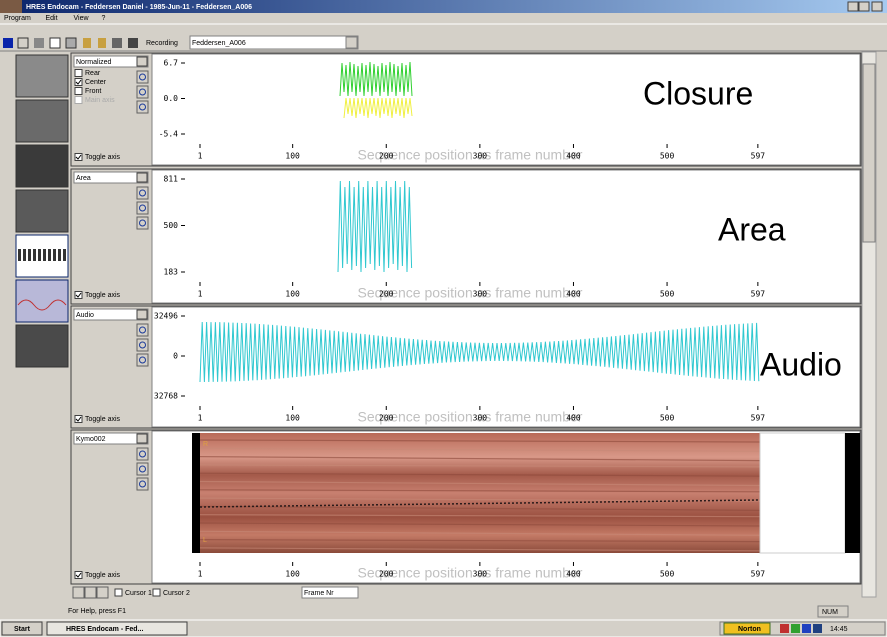  I want to click on menu-item: Program, so click(17, 18).